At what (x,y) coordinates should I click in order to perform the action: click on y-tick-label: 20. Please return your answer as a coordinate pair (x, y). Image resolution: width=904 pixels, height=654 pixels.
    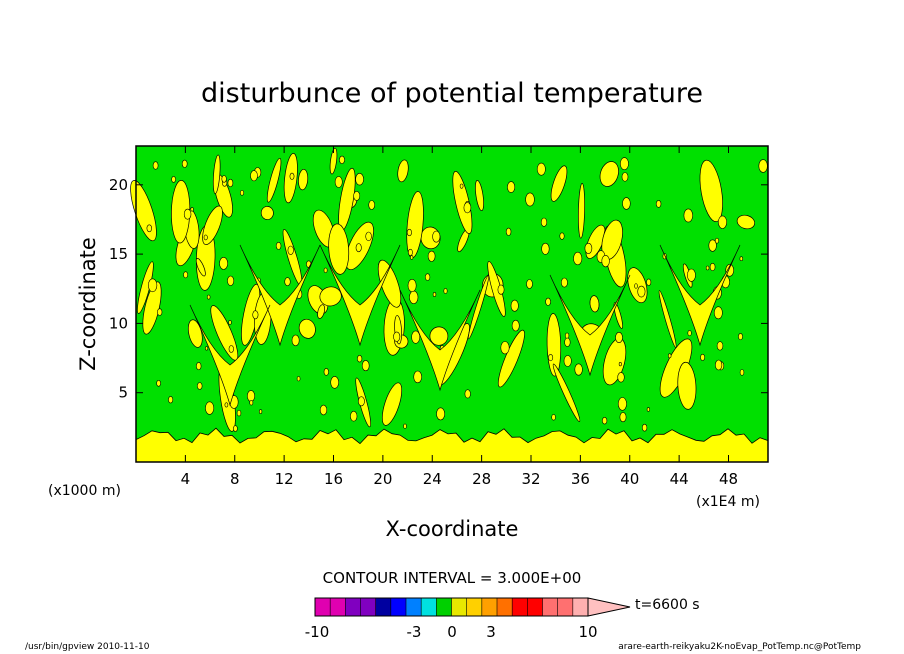
    Looking at the image, I should click on (118, 185).